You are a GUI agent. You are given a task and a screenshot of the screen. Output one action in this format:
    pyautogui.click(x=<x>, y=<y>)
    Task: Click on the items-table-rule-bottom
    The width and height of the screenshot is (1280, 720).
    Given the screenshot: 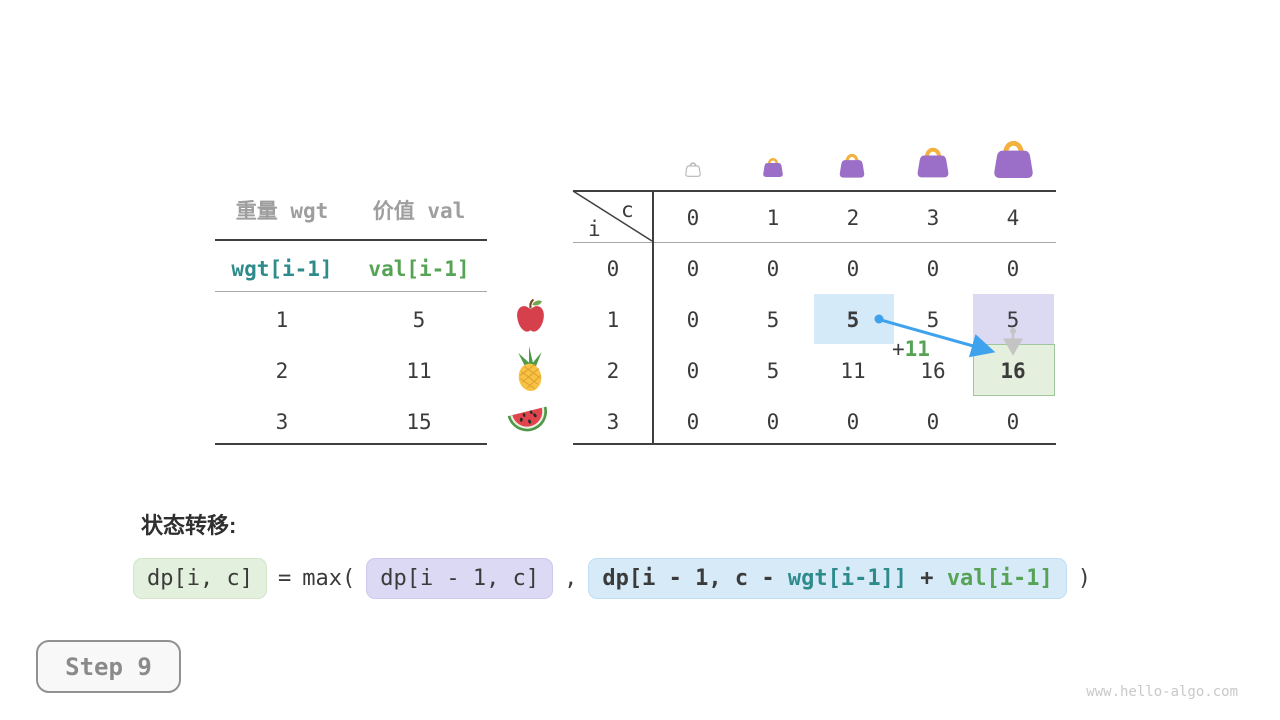 What is the action you would take?
    pyautogui.click(x=351, y=444)
    